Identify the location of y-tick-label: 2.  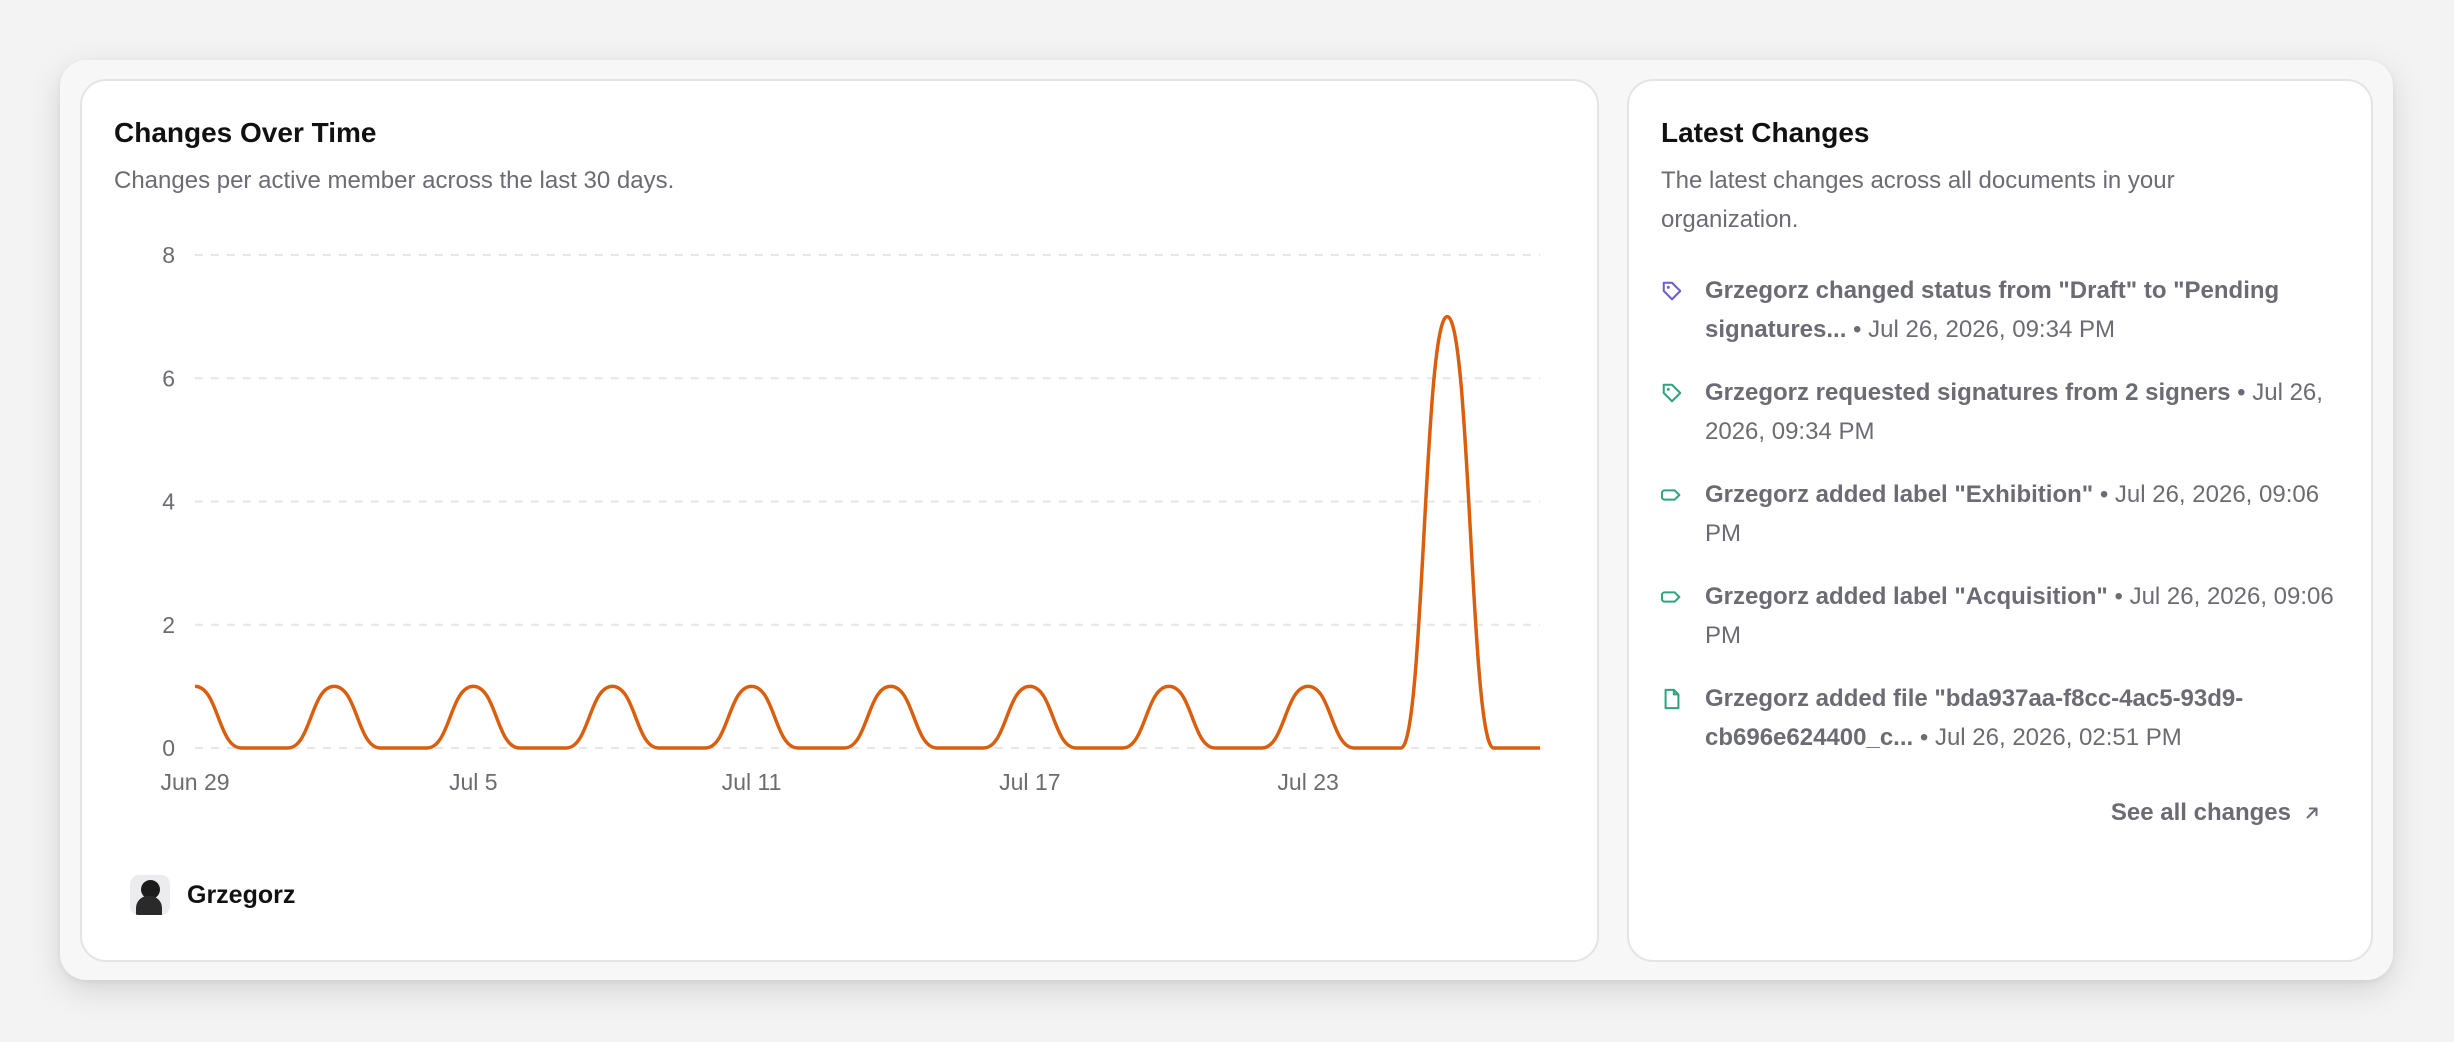
(168, 625).